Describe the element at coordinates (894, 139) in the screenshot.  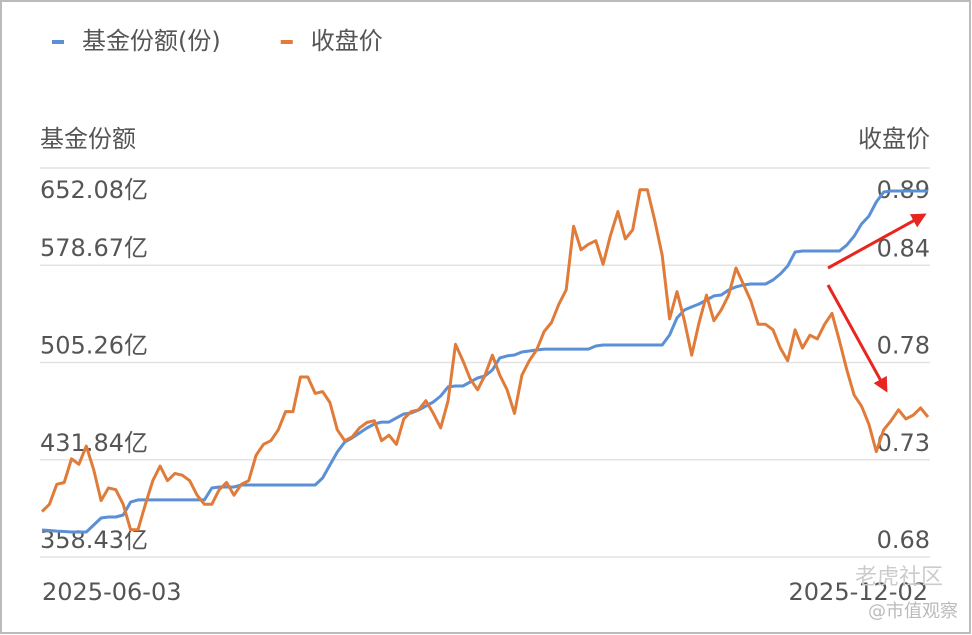
I see `y2-axis-title: 收盘价` at that location.